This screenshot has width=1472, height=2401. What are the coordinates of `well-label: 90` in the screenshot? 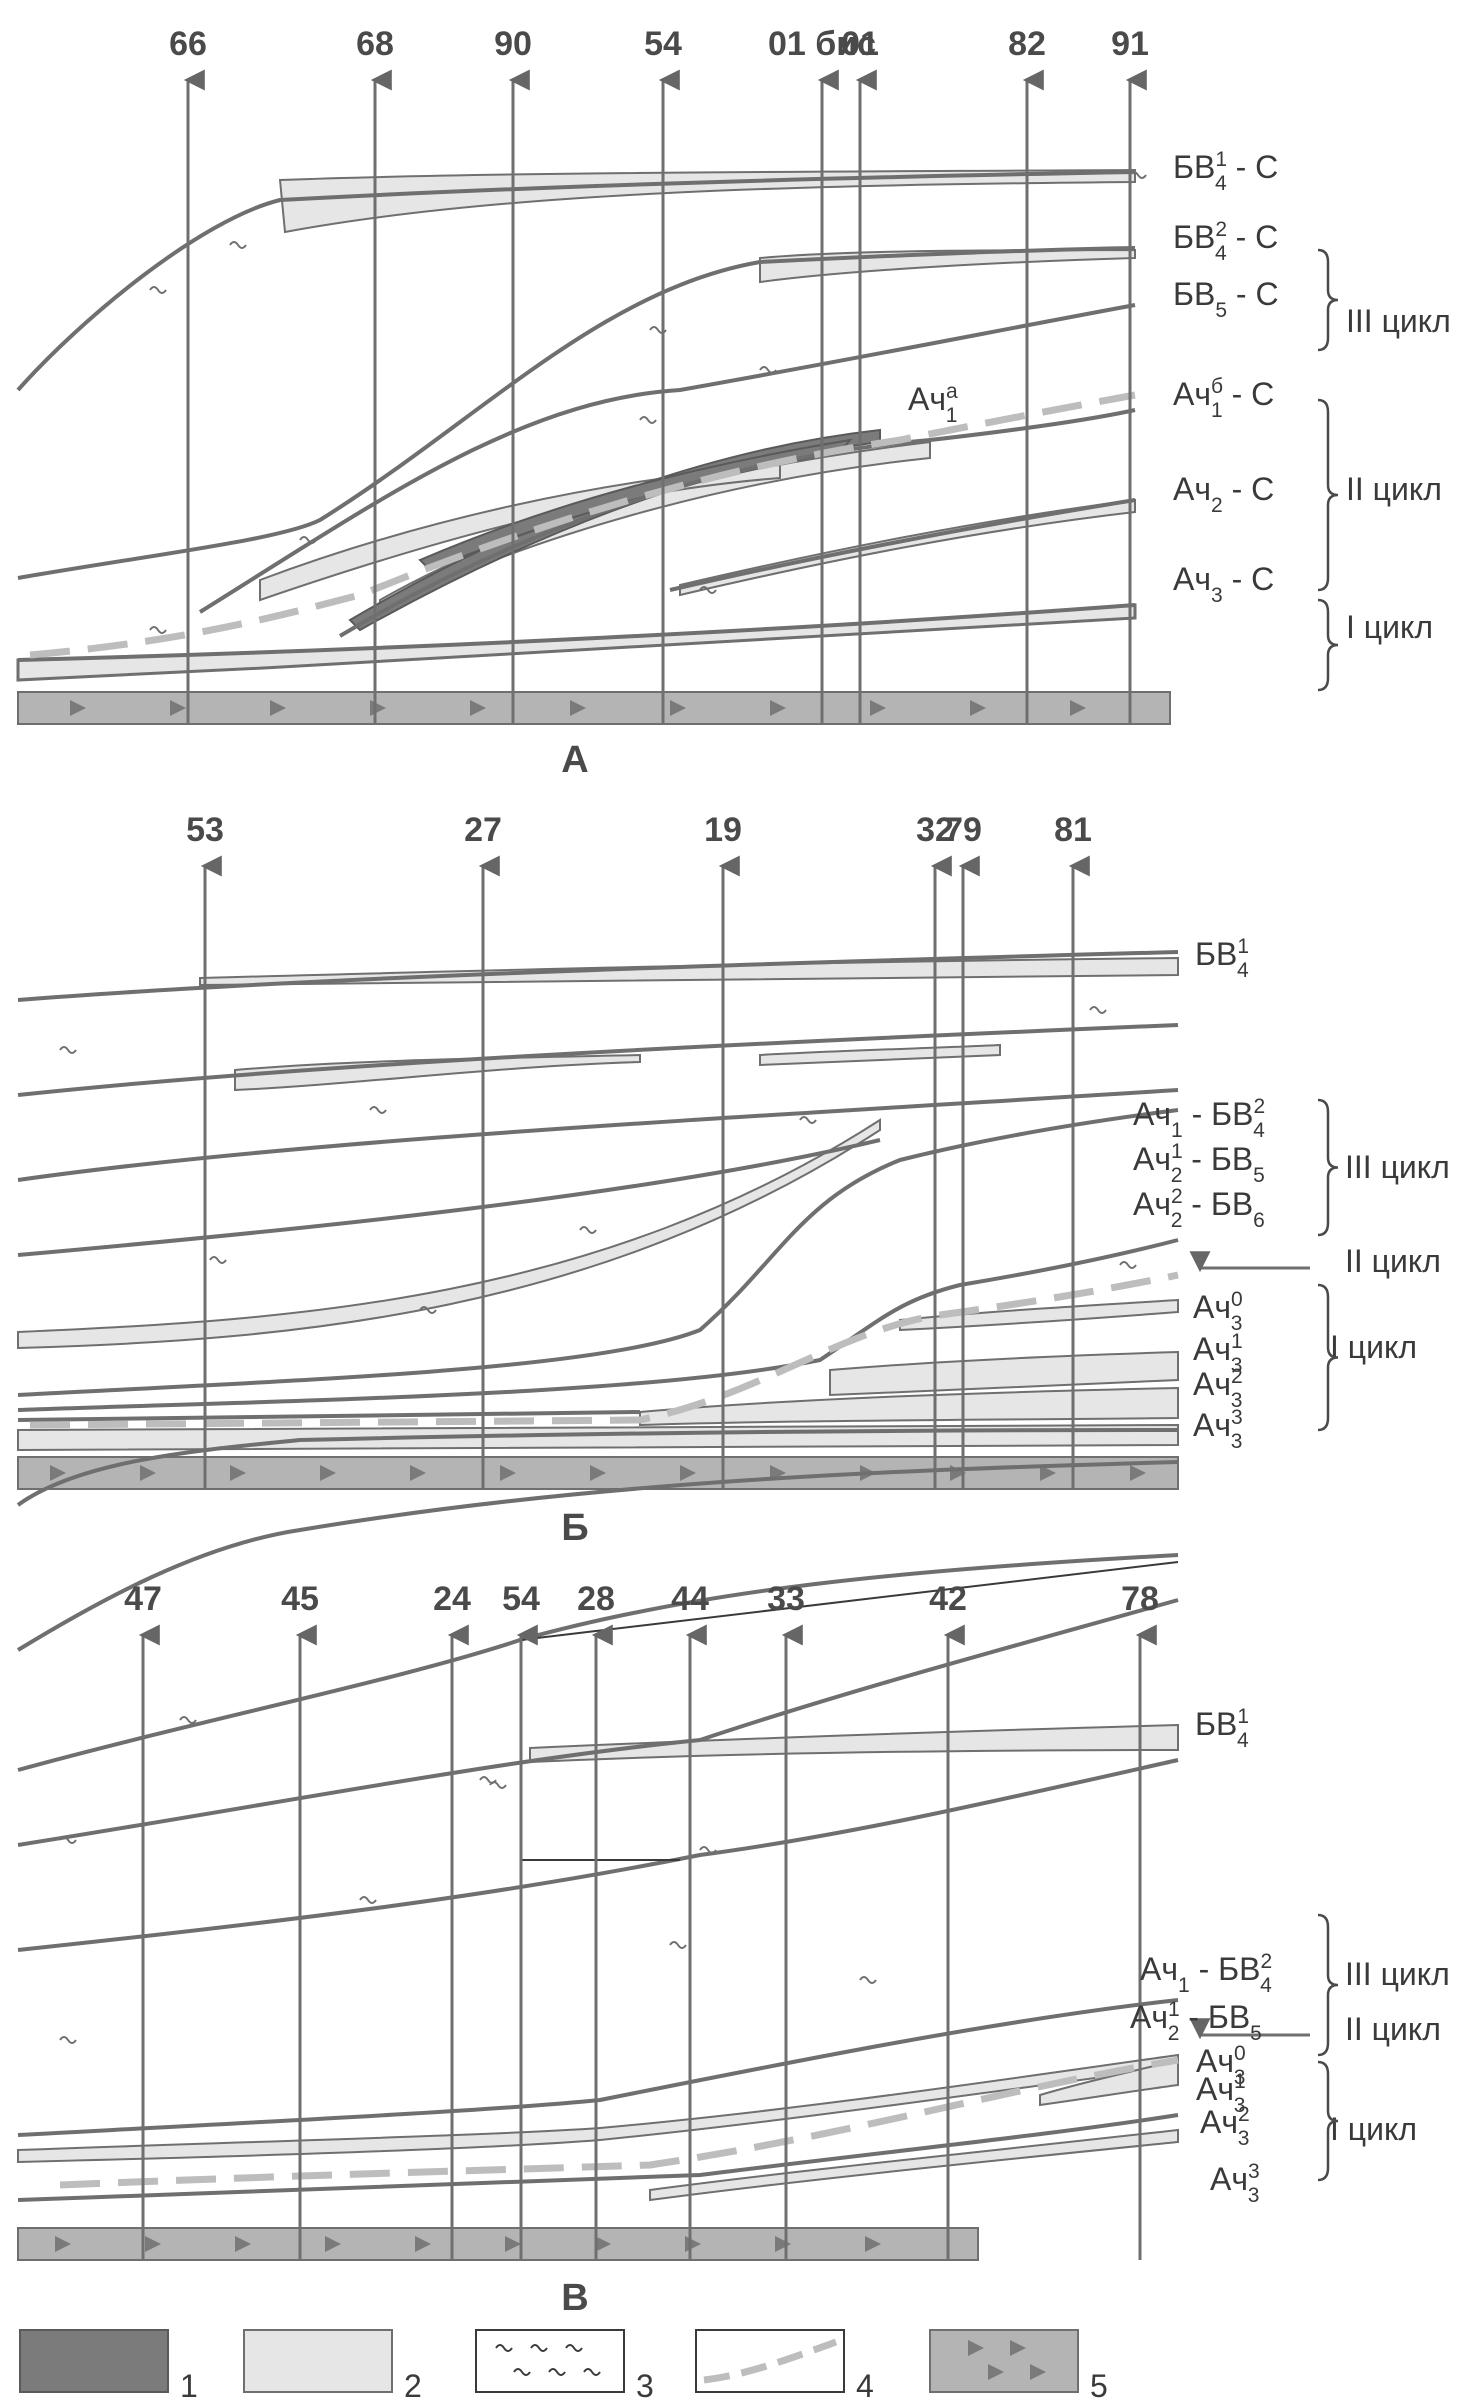 It's located at (513, 44).